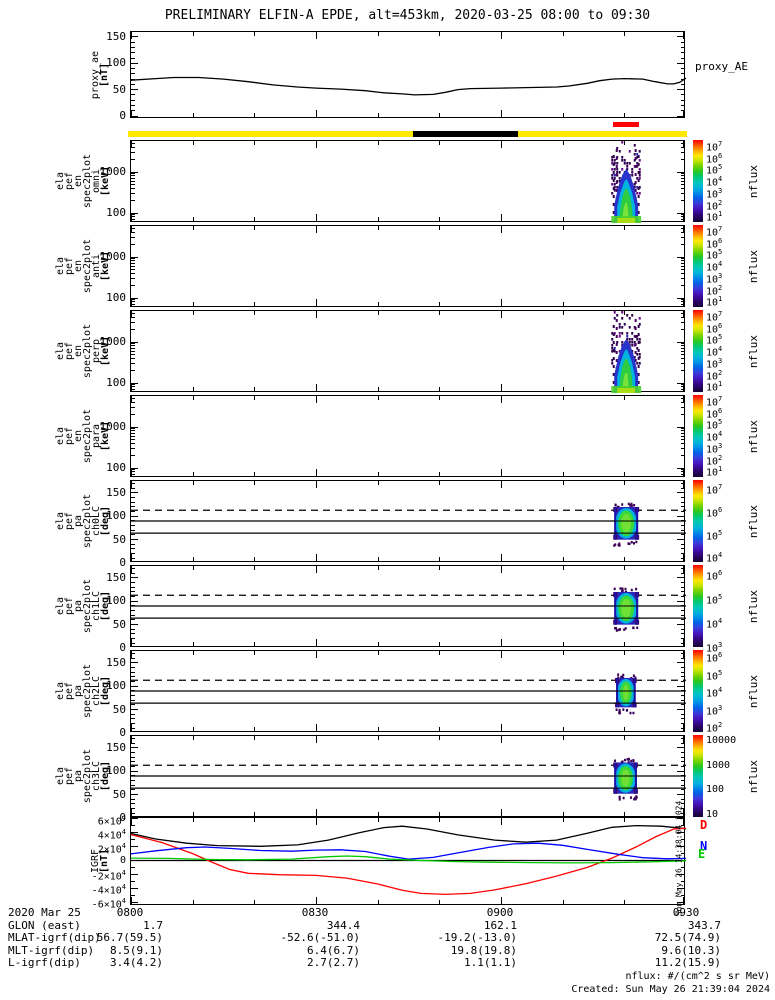 The height and width of the screenshot is (1000, 775). Describe the element at coordinates (153, 925) in the screenshot. I see `ephemeris-value: 1.7` at that location.